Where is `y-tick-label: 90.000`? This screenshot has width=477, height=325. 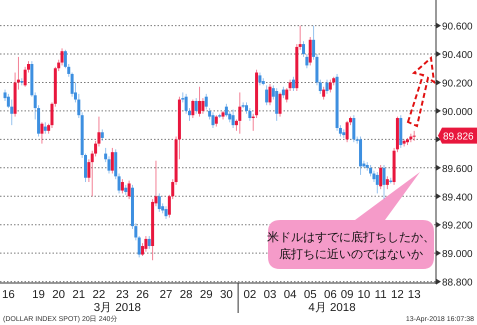 y-tick-label: 90.000 is located at coordinates (458, 112).